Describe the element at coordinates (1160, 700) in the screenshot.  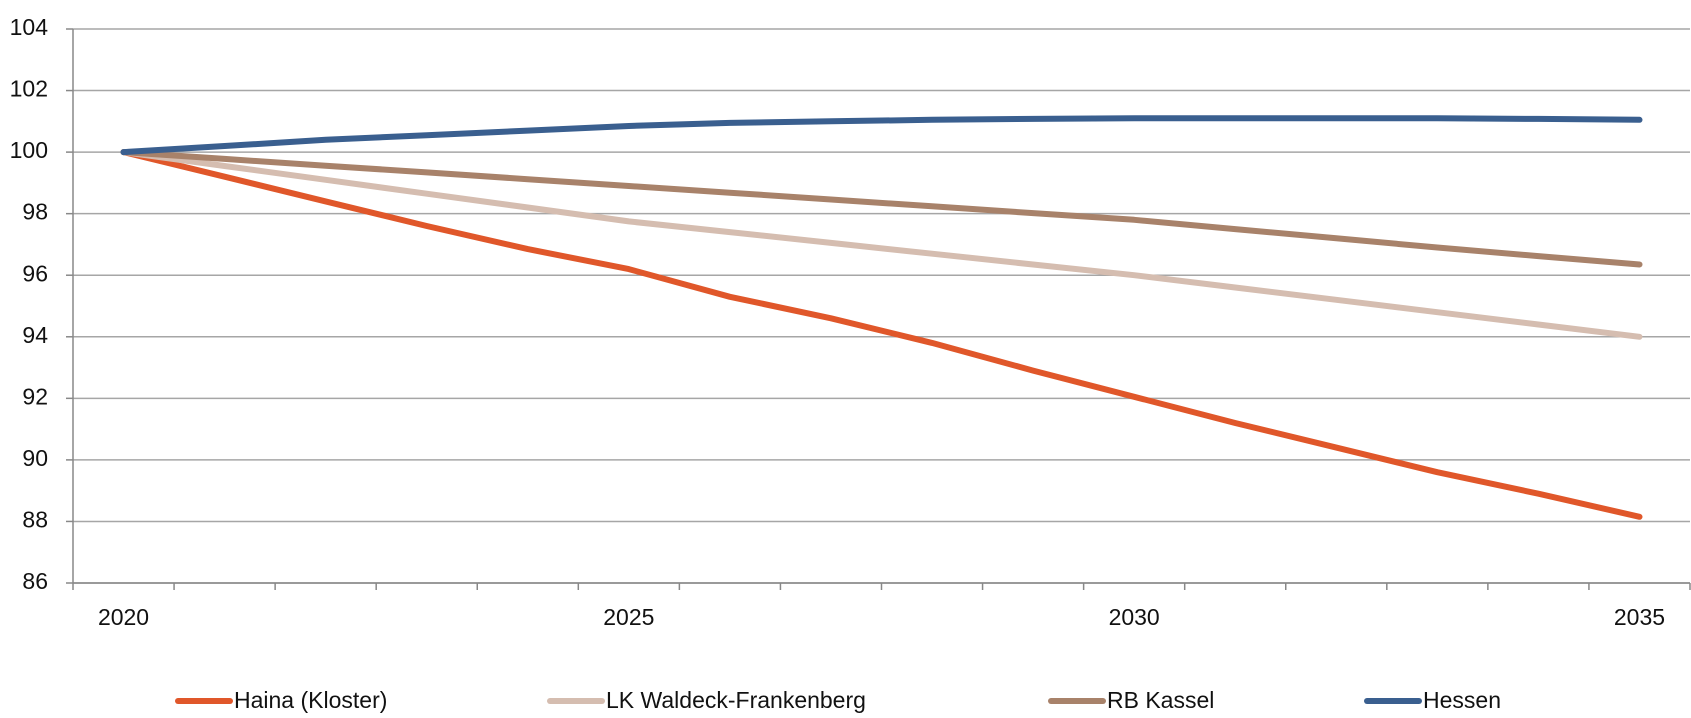
I see `legend-label: RB Kassel` at that location.